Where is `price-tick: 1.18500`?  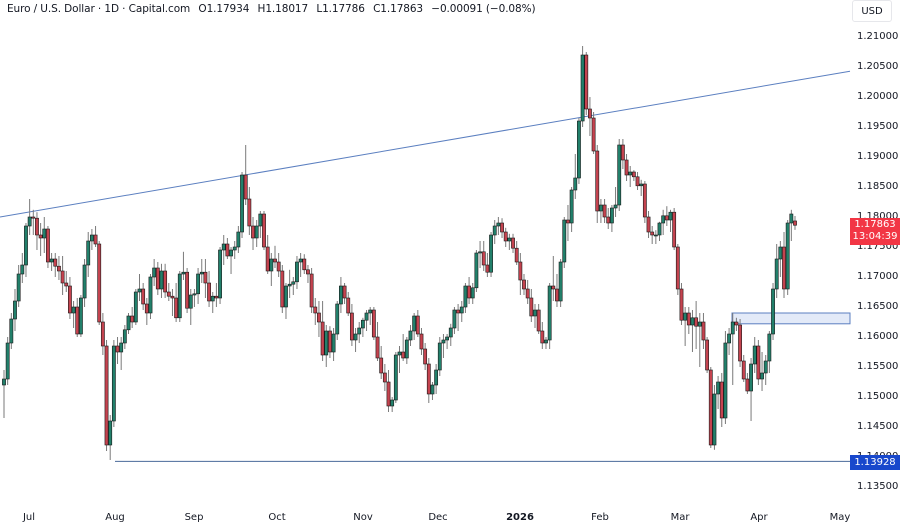
price-tick: 1.18500 is located at coordinates (878, 186).